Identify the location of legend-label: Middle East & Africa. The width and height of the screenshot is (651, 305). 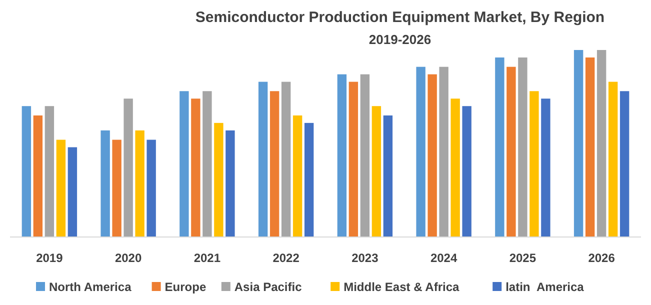
(402, 287).